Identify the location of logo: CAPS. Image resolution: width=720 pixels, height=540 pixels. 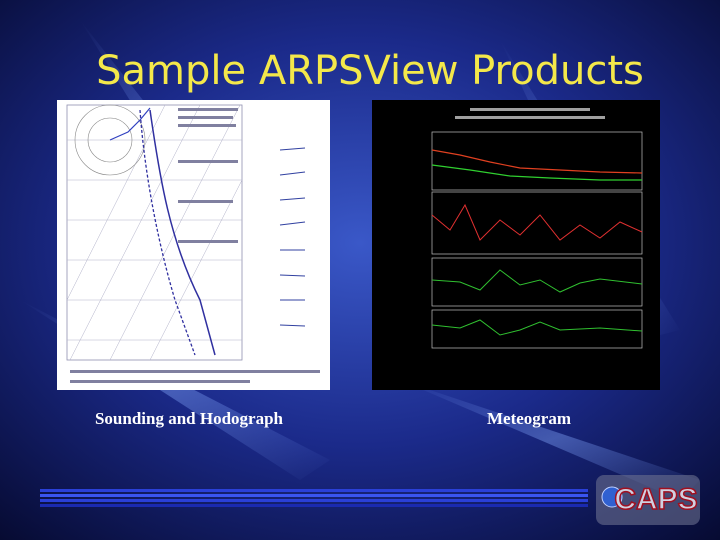
(648, 500).